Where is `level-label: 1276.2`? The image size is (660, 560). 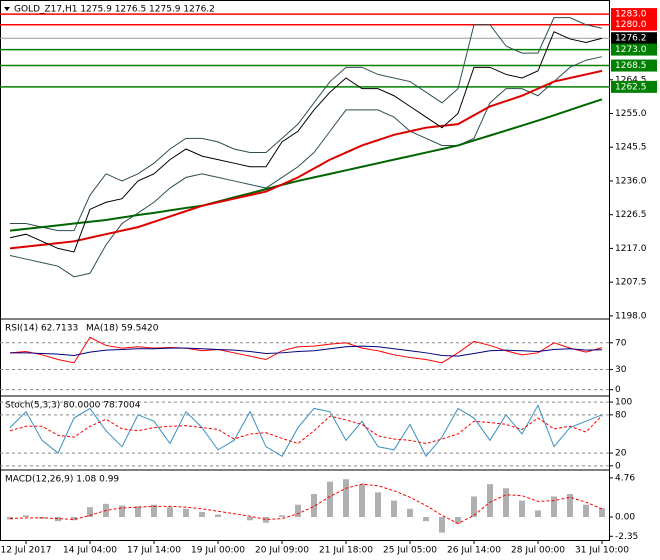 level-label: 1276.2 is located at coordinates (631, 39).